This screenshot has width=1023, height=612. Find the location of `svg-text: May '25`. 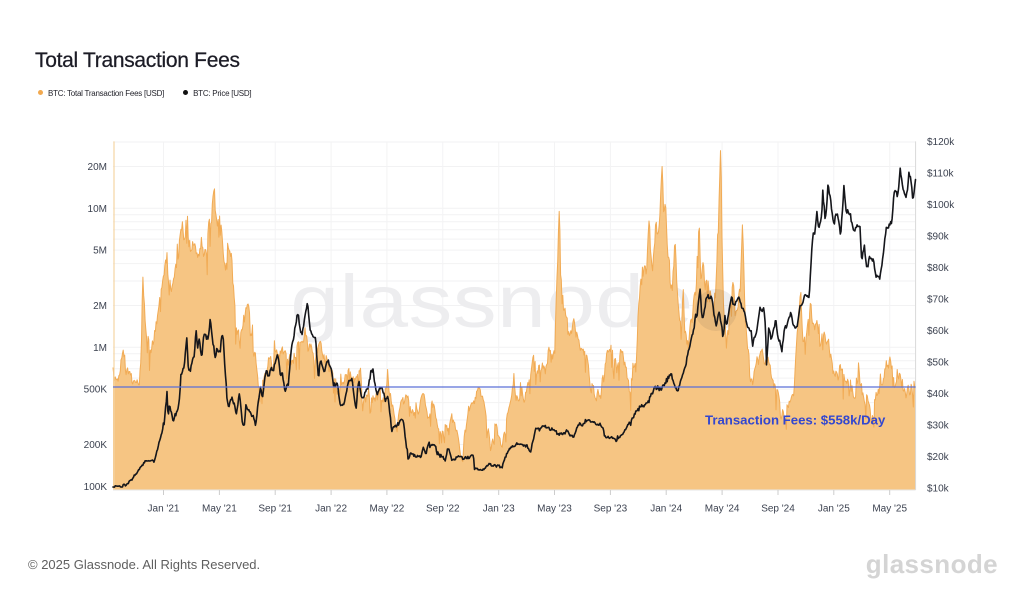

svg-text: May '25 is located at coordinates (889, 509).